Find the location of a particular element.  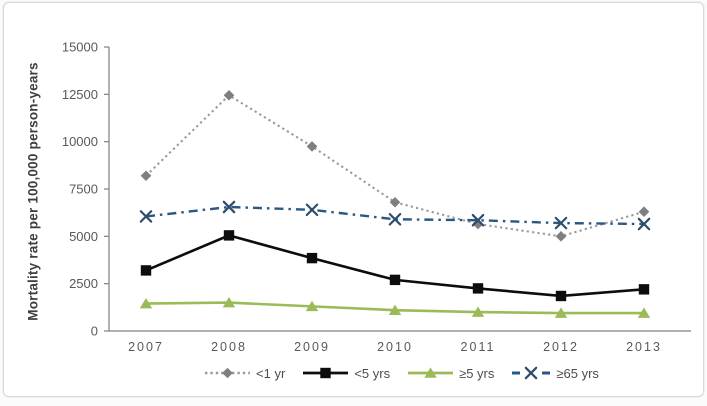

x-tick-label: 2010 is located at coordinates (395, 347).